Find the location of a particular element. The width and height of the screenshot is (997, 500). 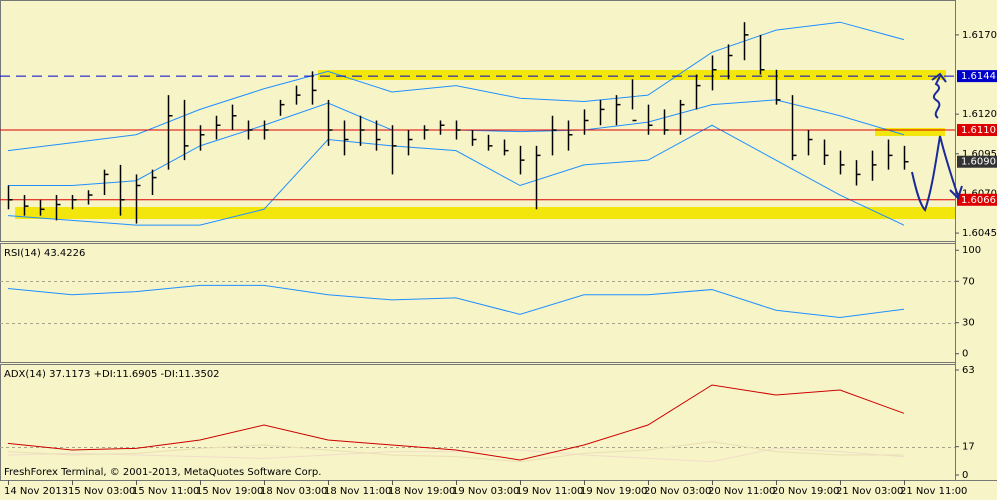

y-tick-label: 1.6045 is located at coordinates (979, 233).